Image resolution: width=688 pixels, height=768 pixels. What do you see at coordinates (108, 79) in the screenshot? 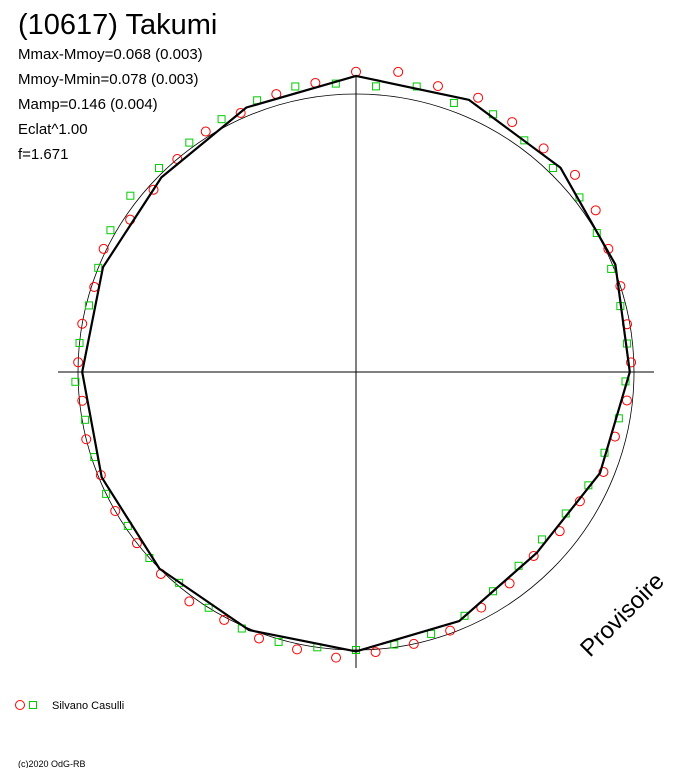
I see `annotation: Mmoy-Mmin=0.078 (0.003)` at bounding box center [108, 79].